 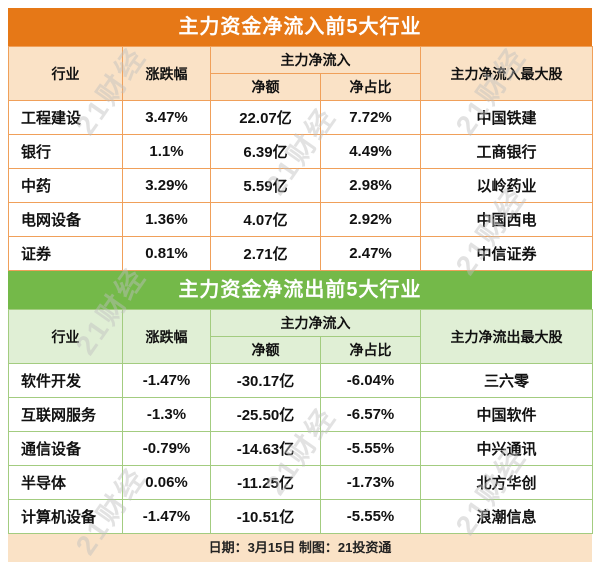 I want to click on cell-net: 6.39亿, so click(x=265, y=151).